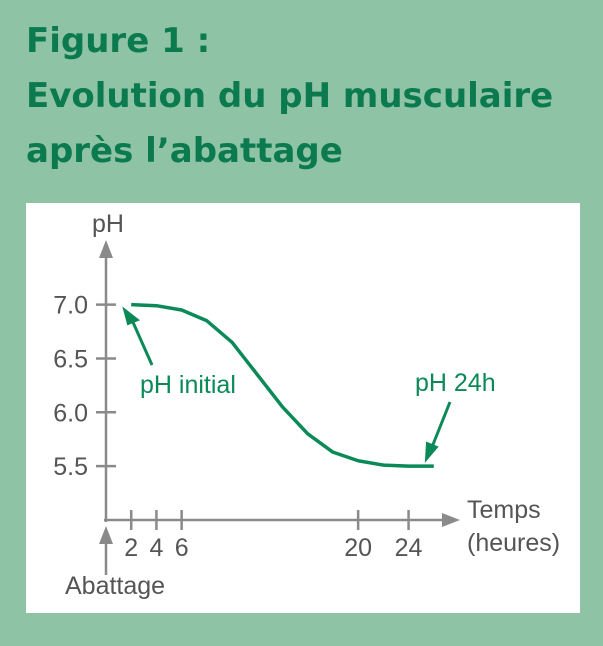 The image size is (603, 646). Describe the element at coordinates (184, 151) in the screenshot. I see `chart-title: après l’abattage` at that location.